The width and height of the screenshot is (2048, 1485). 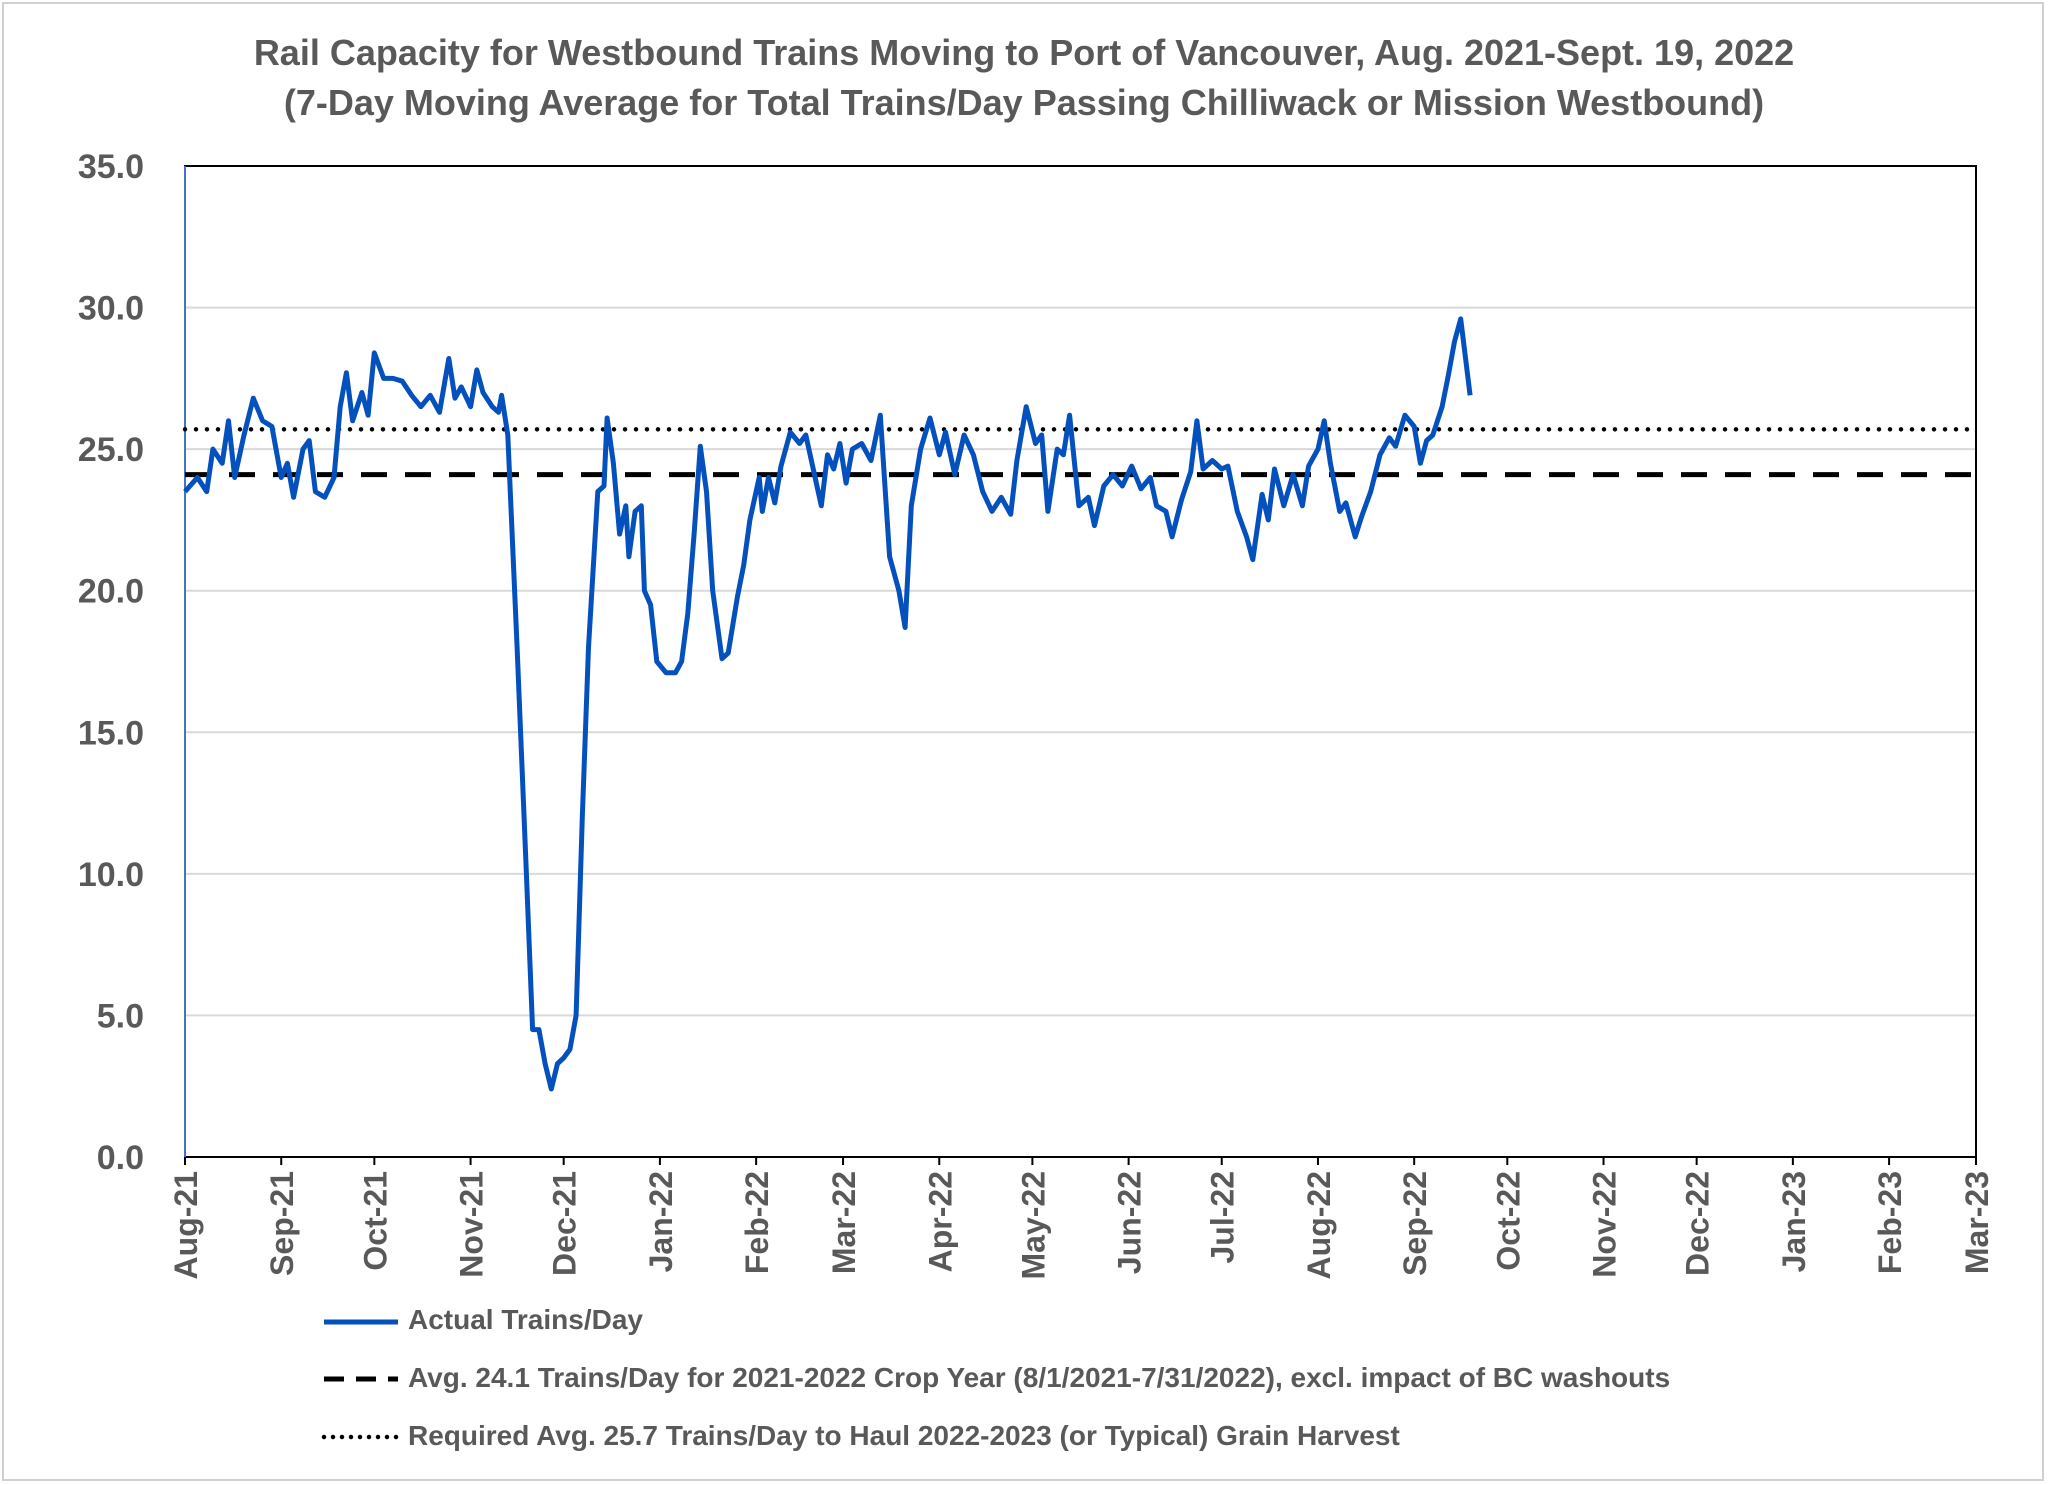 What do you see at coordinates (1890, 1222) in the screenshot?
I see `x-tick-label: Feb-23` at bounding box center [1890, 1222].